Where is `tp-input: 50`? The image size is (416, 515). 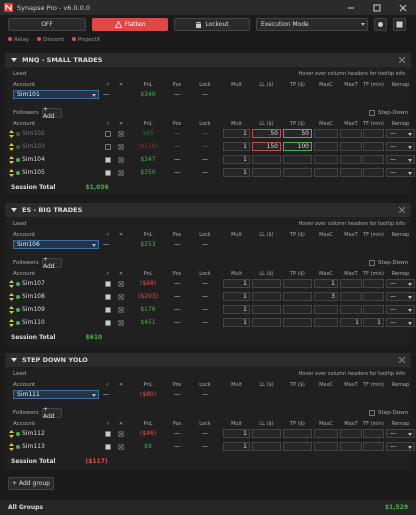 tp-input: 50 is located at coordinates (297, 133).